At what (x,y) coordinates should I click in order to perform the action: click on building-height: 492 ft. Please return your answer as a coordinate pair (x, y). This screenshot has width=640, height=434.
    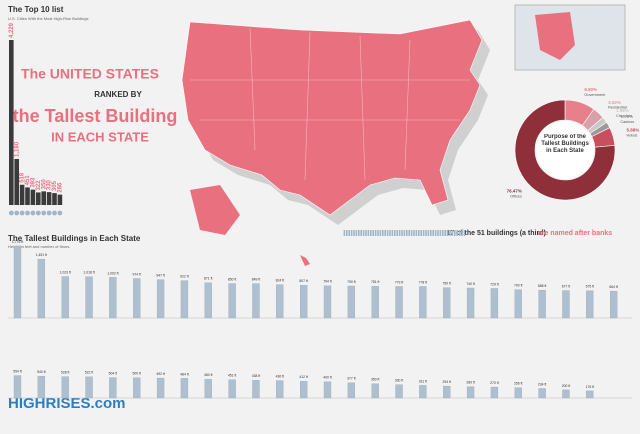
    Looking at the image, I should click on (160, 374).